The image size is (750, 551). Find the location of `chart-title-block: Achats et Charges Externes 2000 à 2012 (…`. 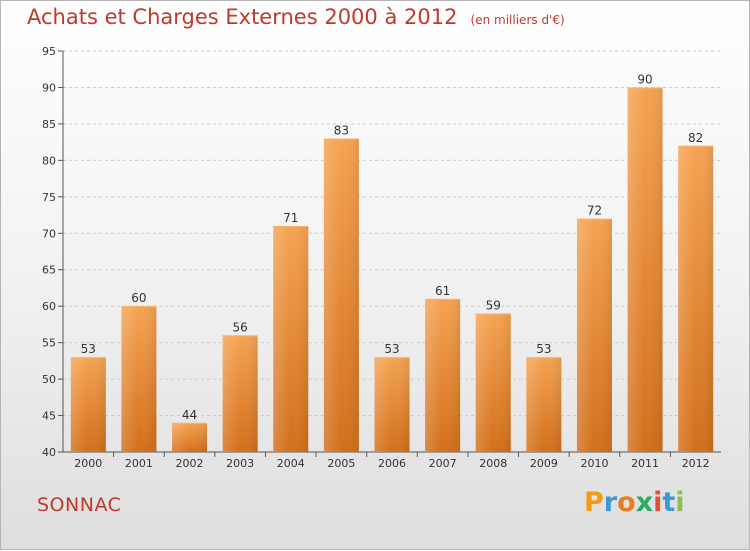

chart-title-block: Achats et Charges Externes 2000 à 2012 (… is located at coordinates (296, 17).